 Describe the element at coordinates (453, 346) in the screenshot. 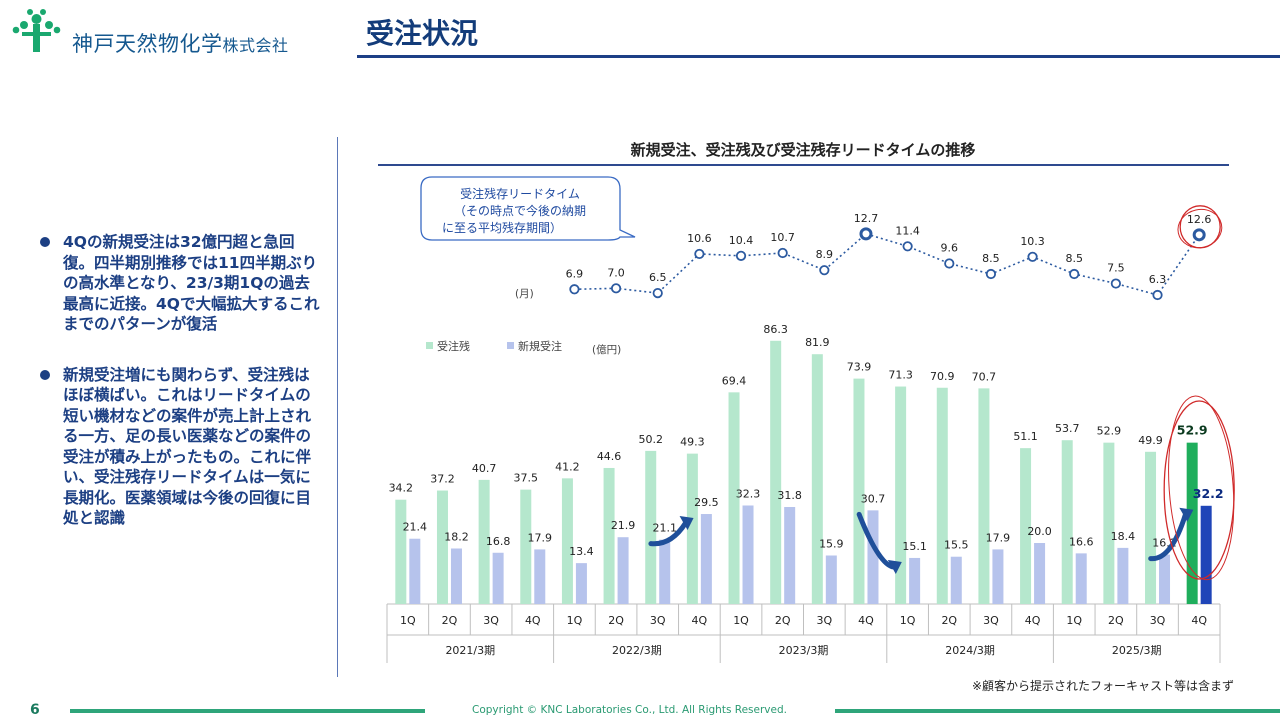

I see `legend-label-backlog: 受注残` at that location.